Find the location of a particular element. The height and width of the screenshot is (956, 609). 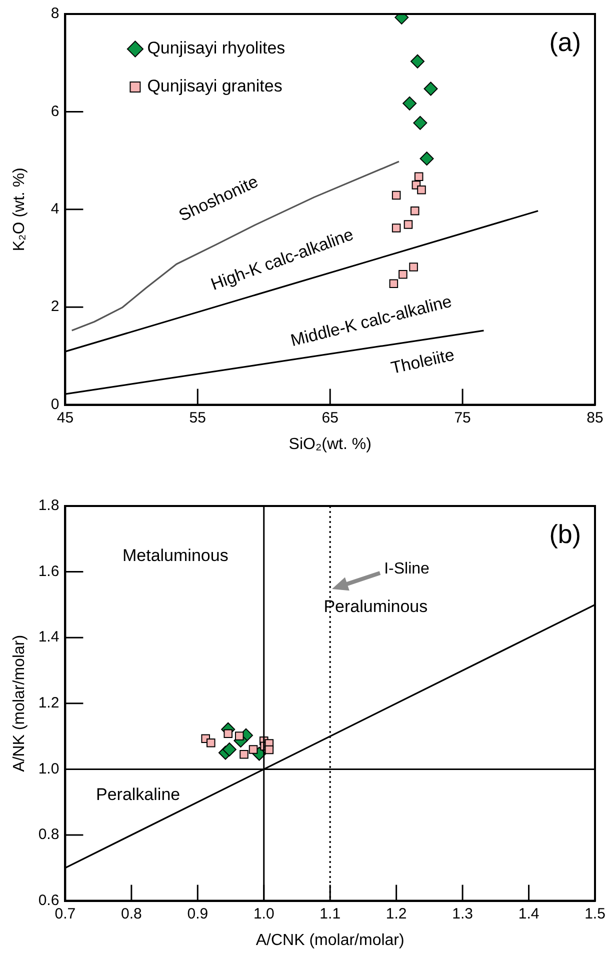

x-tick-label: 1.1 is located at coordinates (330, 913).